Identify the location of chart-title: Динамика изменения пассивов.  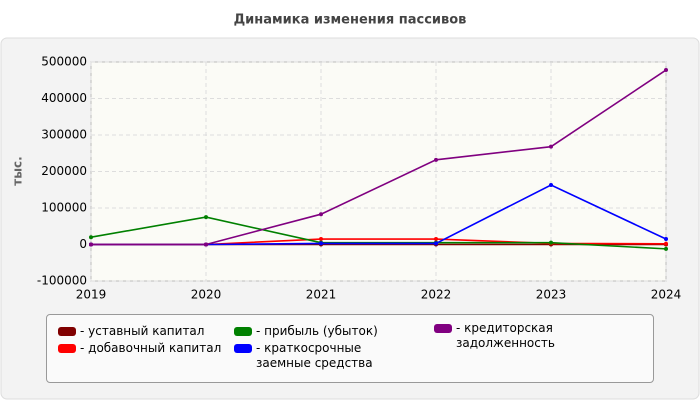
(350, 20).